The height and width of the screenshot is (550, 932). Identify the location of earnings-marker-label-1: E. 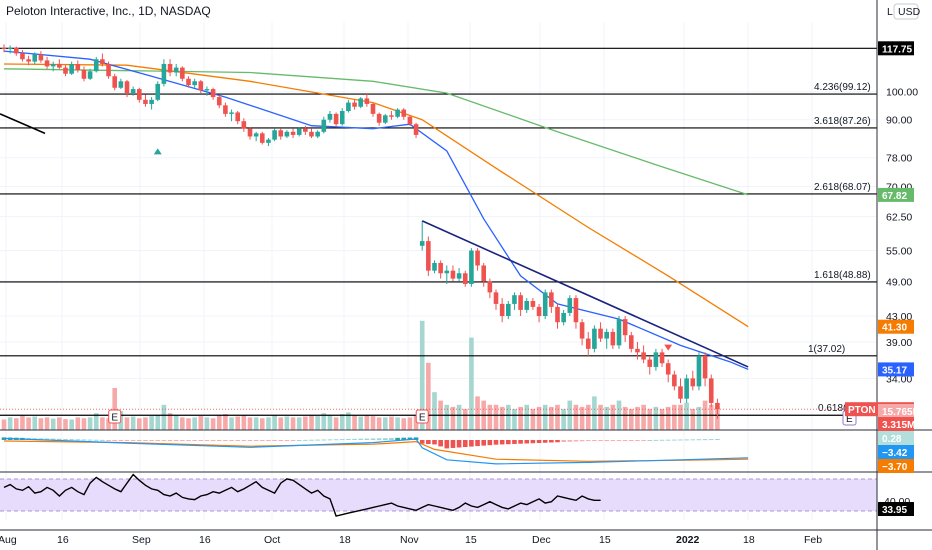
(422, 418).